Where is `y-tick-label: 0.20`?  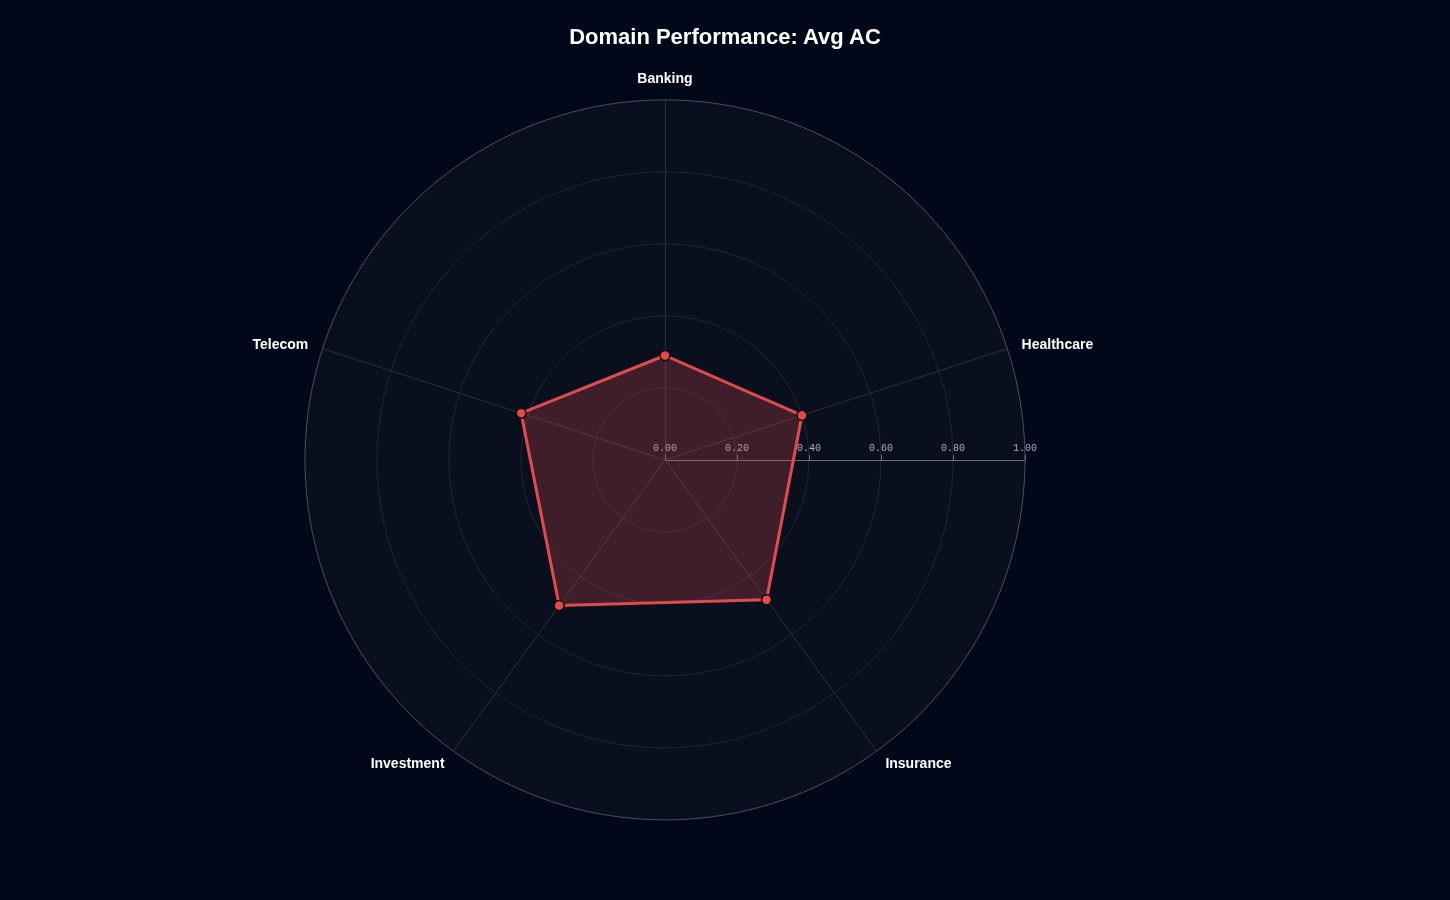 y-tick-label: 0.20 is located at coordinates (736, 449).